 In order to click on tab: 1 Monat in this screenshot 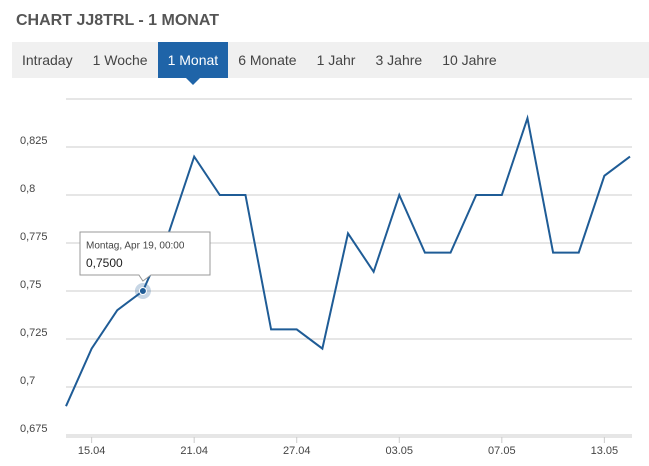, I will do `click(193, 63)`.